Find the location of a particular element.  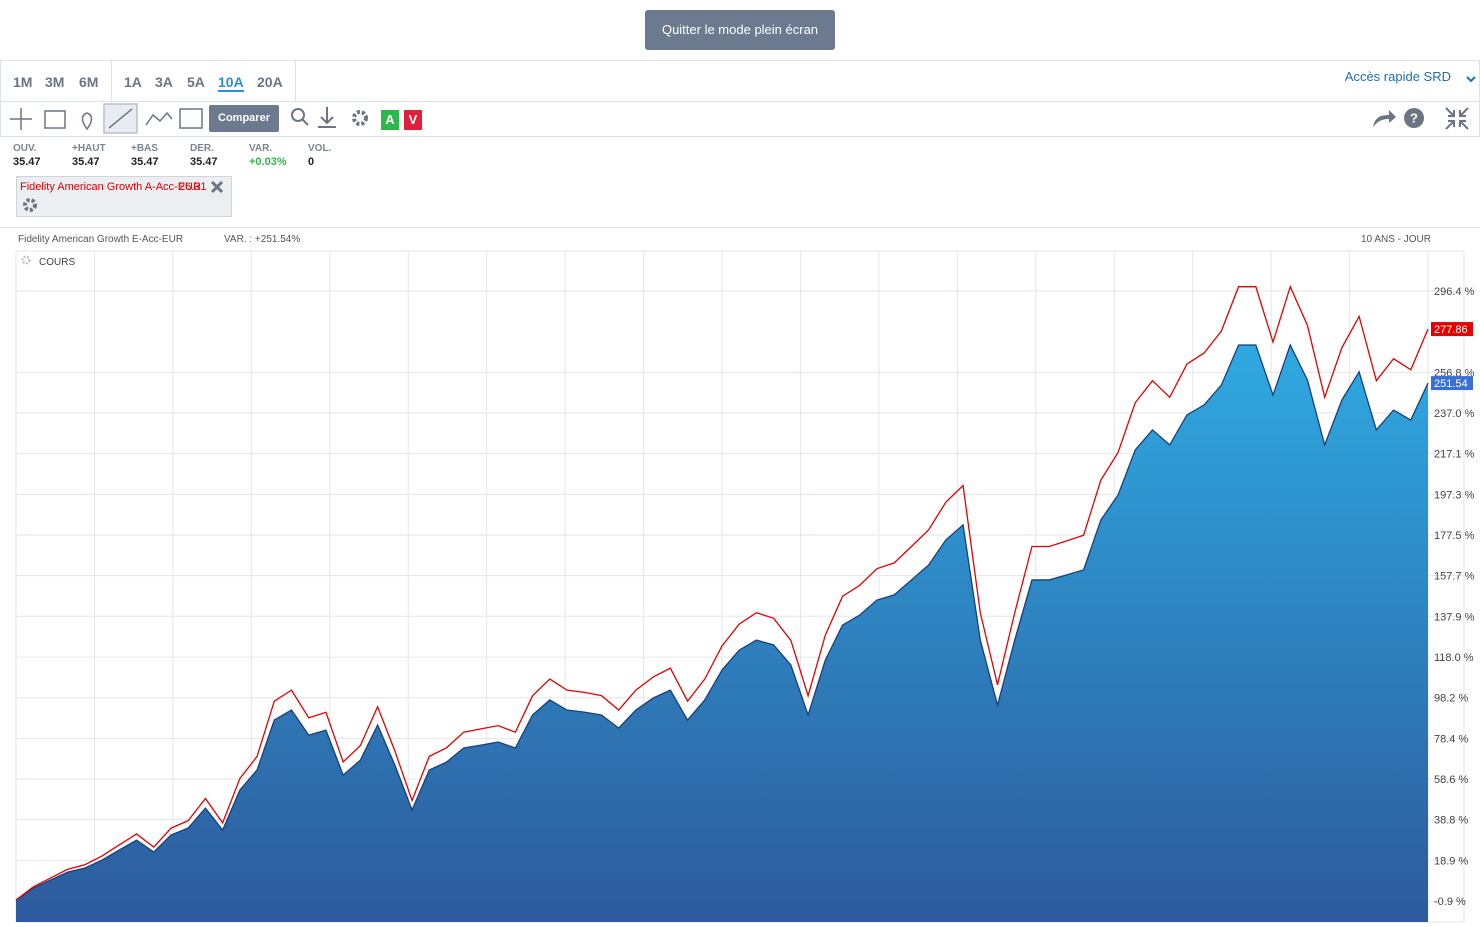

last-value-label: 277.86 is located at coordinates (1451, 330).